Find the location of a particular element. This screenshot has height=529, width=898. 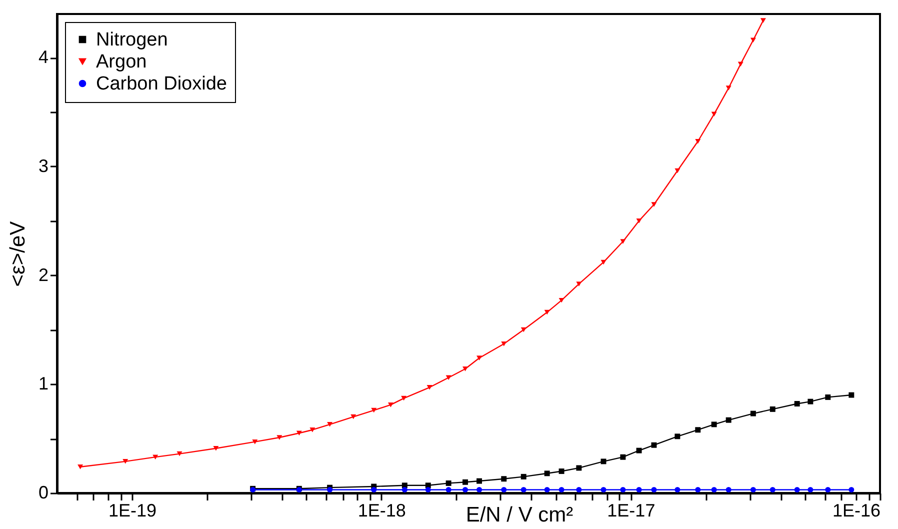

x-tick-label: 1E-17 is located at coordinates (631, 510).